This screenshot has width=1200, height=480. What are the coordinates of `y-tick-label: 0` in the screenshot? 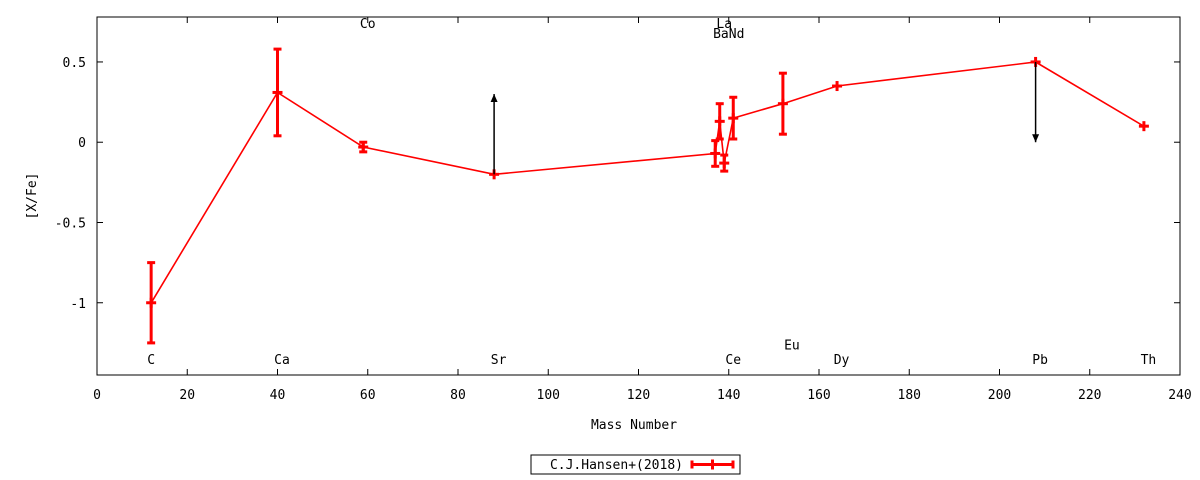 It's located at (82, 143).